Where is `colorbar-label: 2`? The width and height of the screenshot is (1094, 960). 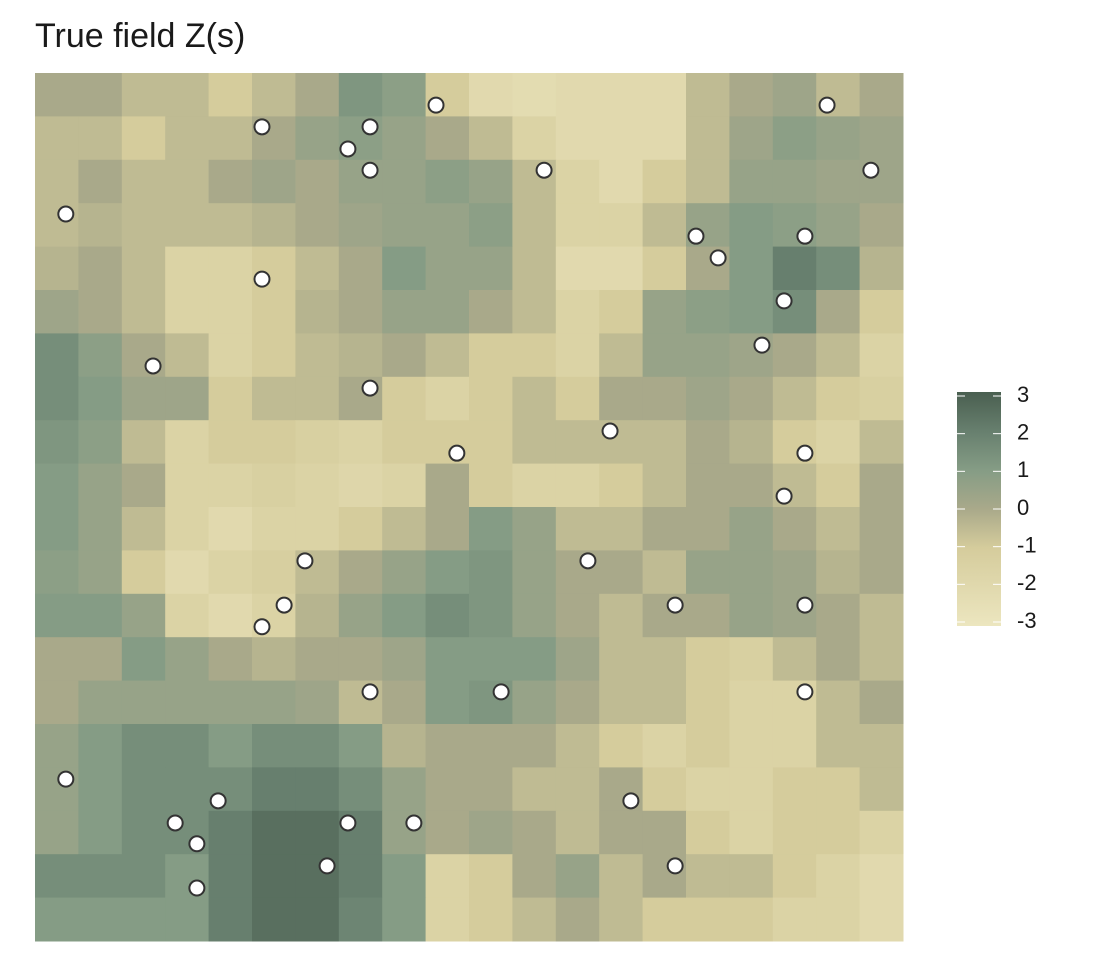
colorbar-label: 2 is located at coordinates (1023, 431).